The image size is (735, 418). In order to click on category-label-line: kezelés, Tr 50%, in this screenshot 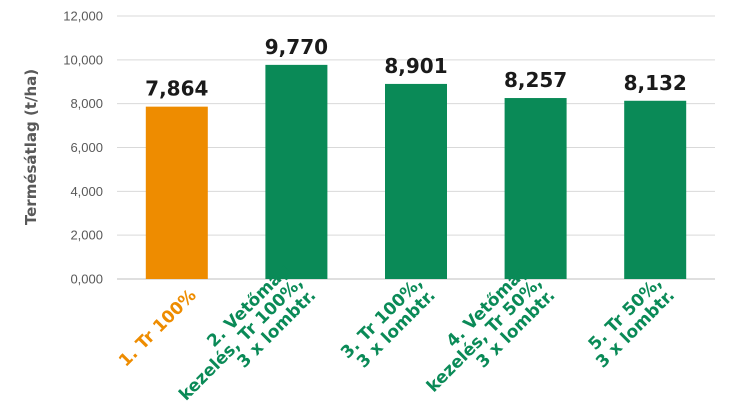, I will do `click(485, 335)`.